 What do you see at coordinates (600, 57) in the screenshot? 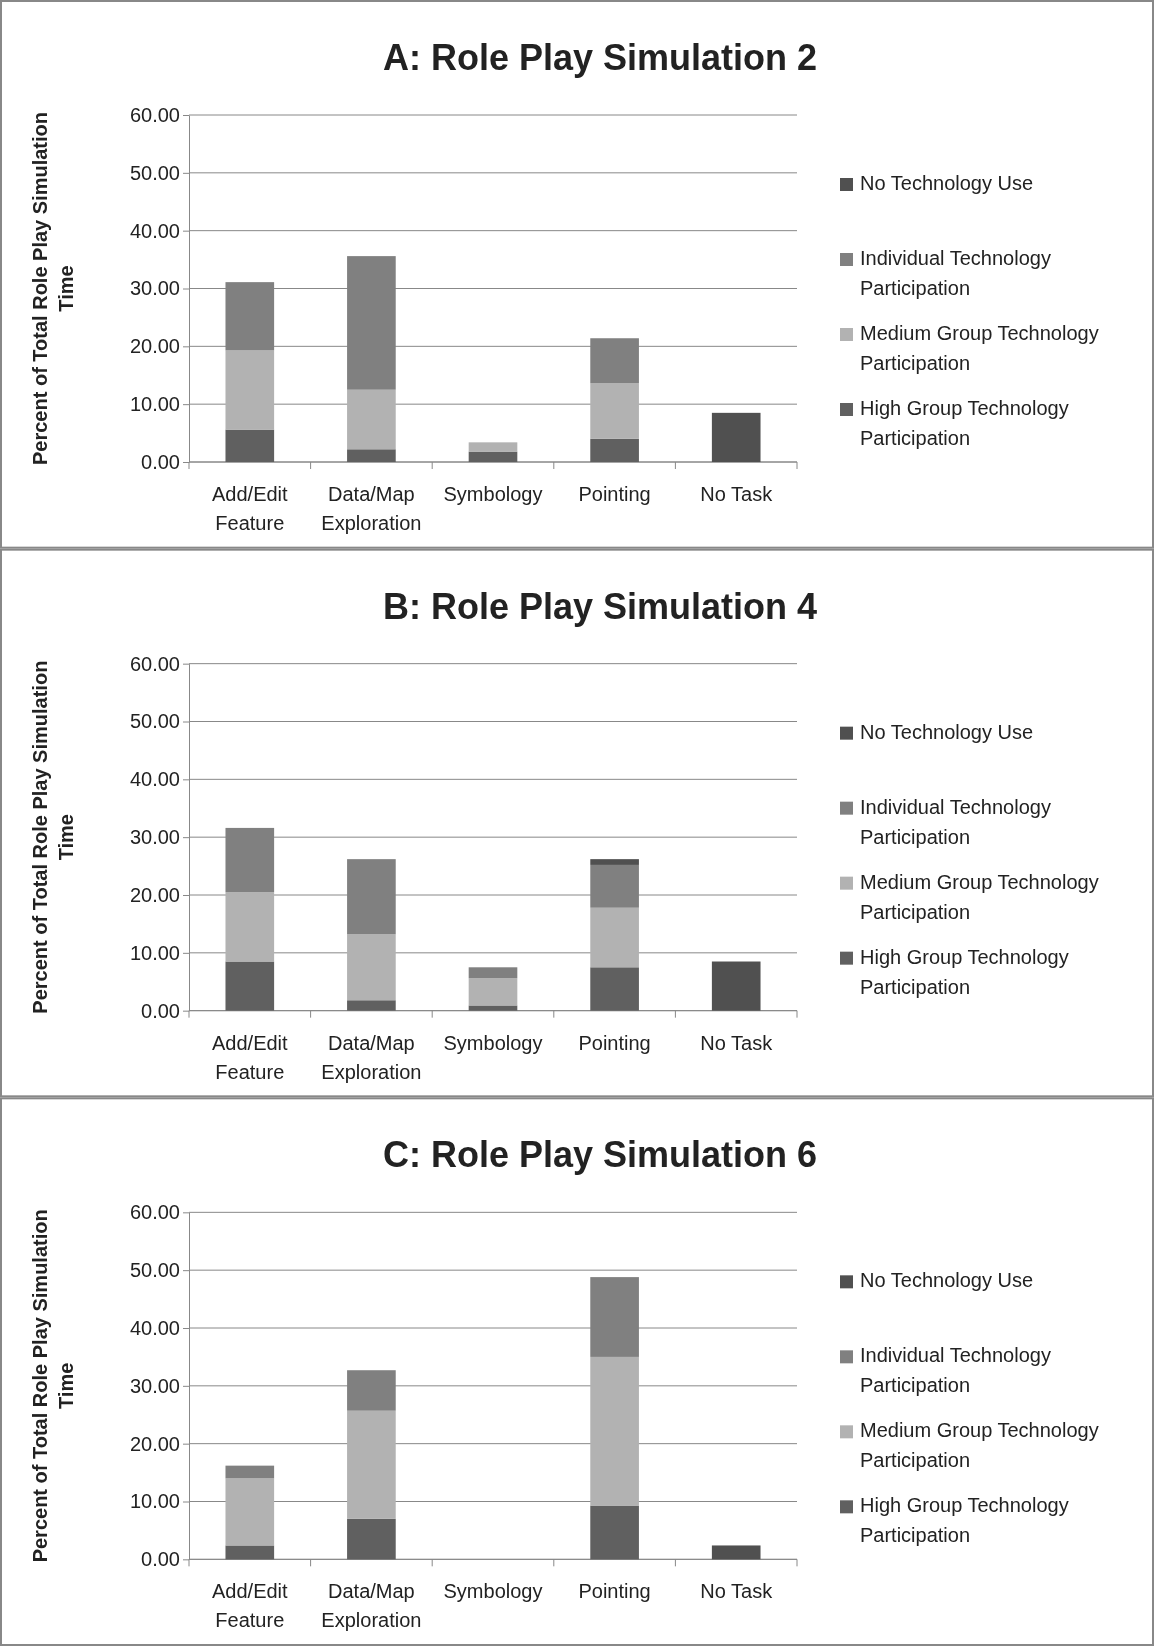
I see `chart-title: A: Role Play Simulation 2` at bounding box center [600, 57].